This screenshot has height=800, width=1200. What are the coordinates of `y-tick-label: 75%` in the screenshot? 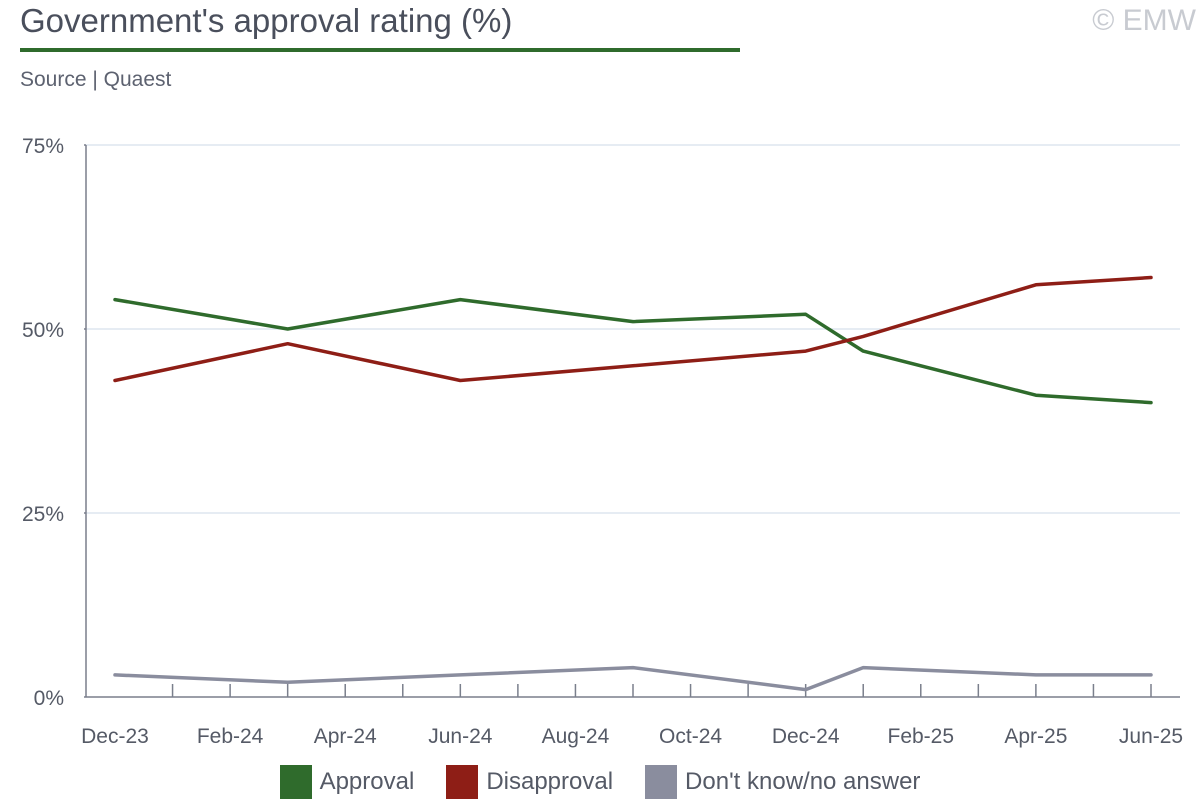 It's located at (43, 146).